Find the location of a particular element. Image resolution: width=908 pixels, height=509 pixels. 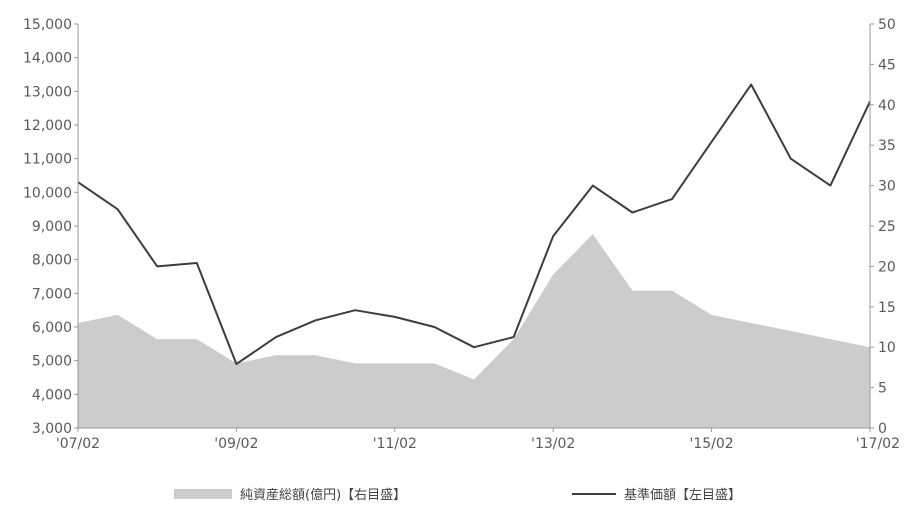

right-tick-label: 40 is located at coordinates (887, 106).